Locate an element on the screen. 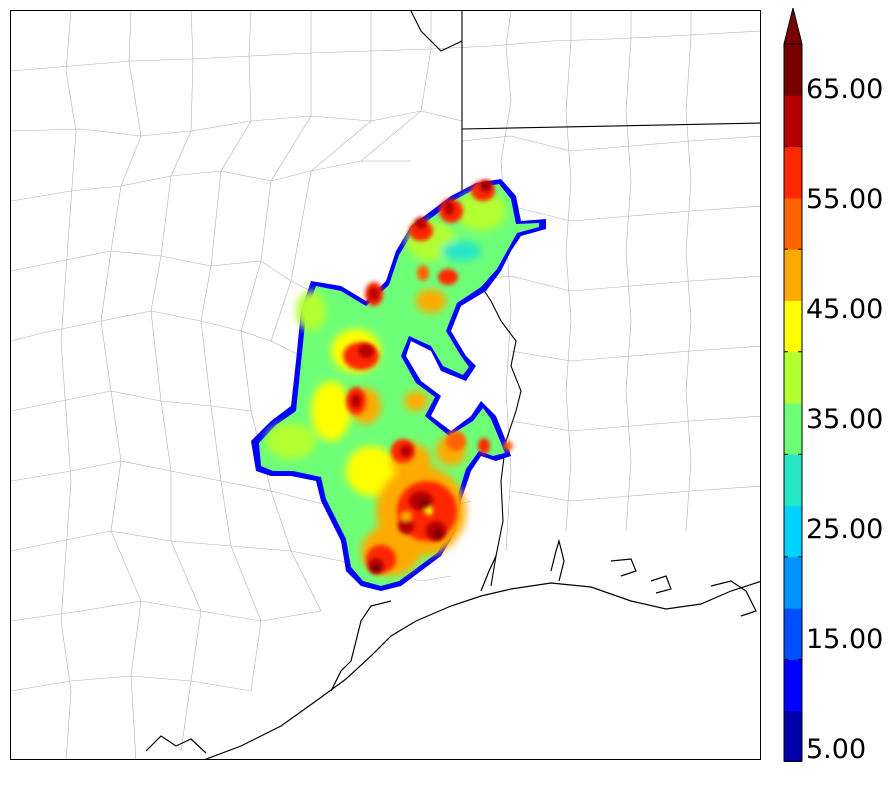 Image resolution: width=894 pixels, height=785 pixels. colorbar-label-55: 55.00 is located at coordinates (845, 199).